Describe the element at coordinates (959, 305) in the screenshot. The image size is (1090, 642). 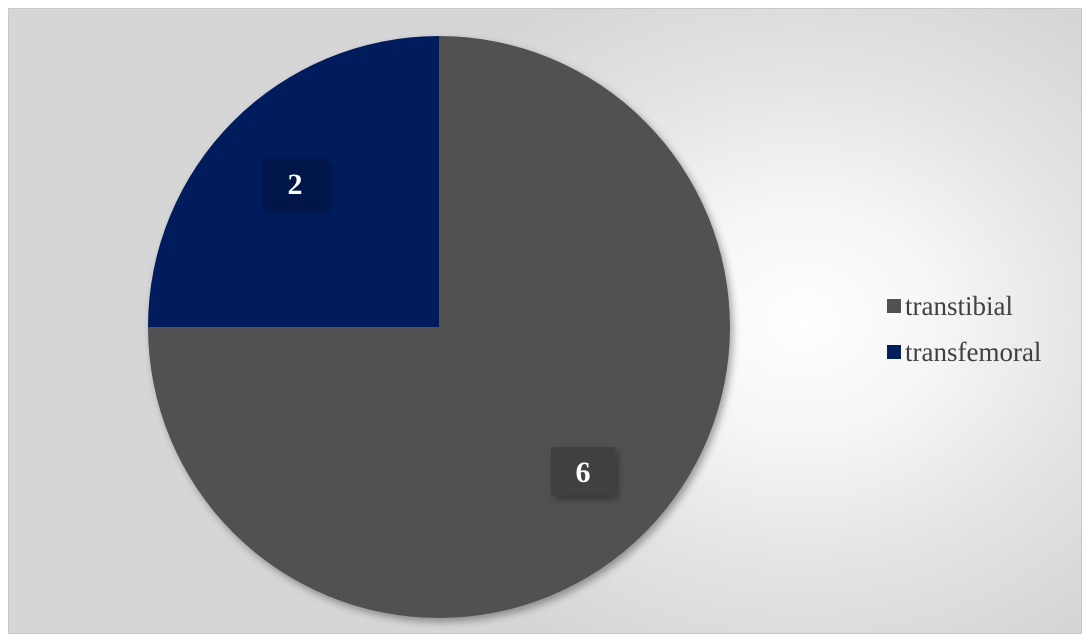
I see `legend-label-transtibial: transtibial` at that location.